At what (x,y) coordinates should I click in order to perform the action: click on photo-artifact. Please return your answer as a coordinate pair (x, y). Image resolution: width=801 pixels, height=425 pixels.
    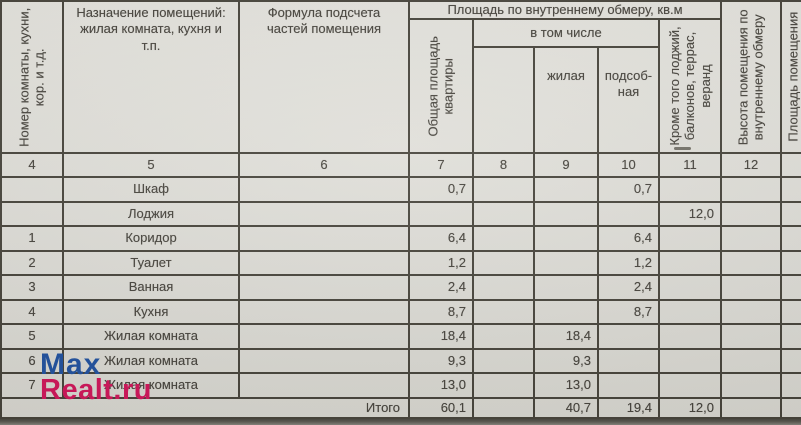
    Looking at the image, I should click on (682, 148).